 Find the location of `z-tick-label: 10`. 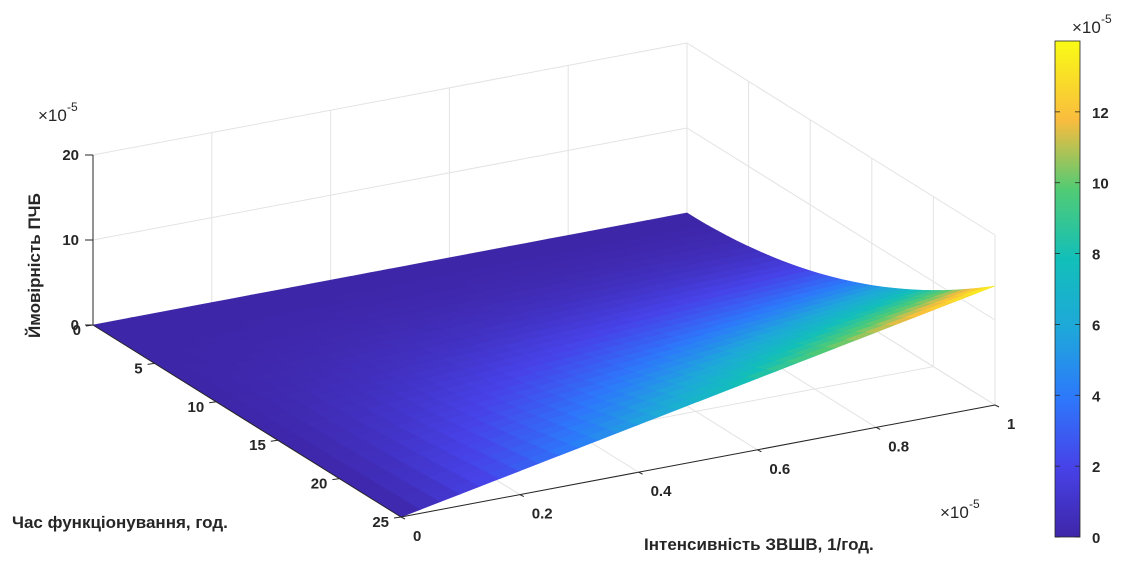

z-tick-label: 10 is located at coordinates (70, 240).